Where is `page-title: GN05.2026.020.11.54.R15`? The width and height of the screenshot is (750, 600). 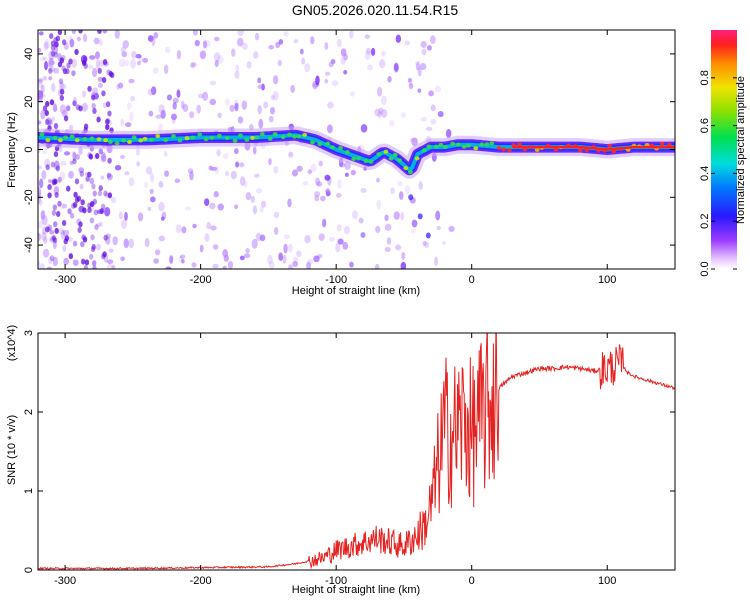
page-title: GN05.2026.020.11.54.R15 is located at coordinates (375, 10).